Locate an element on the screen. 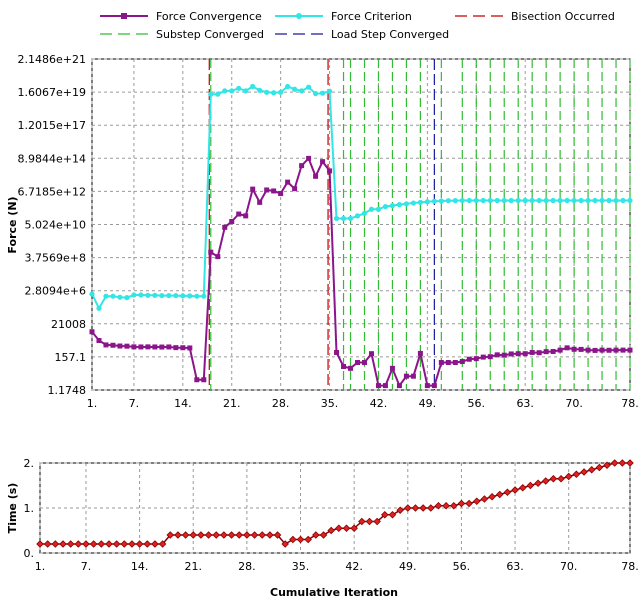 This screenshot has height=605, width=639. time-series is located at coordinates (335, 503).